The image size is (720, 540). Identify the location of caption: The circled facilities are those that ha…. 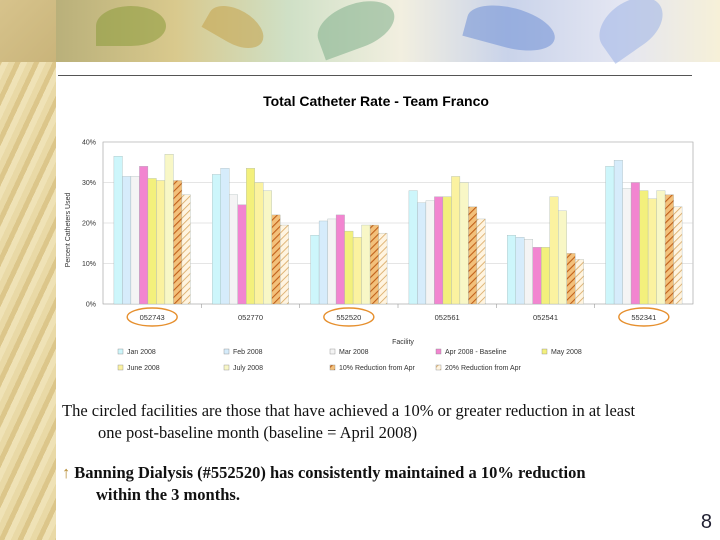
(382, 422).